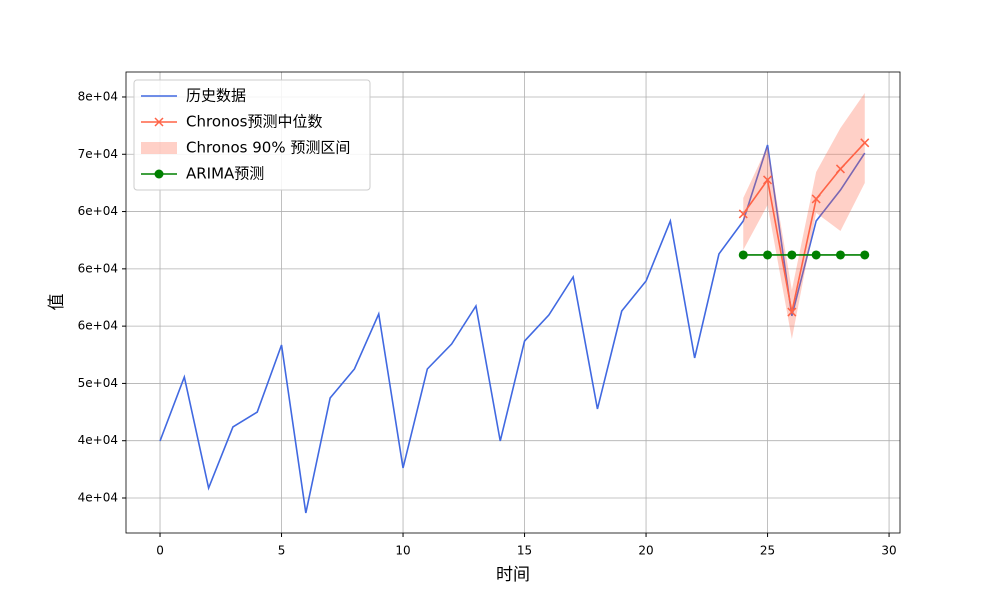  Describe the element at coordinates (402, 551) in the screenshot. I see `x-tick-label: 10` at that location.